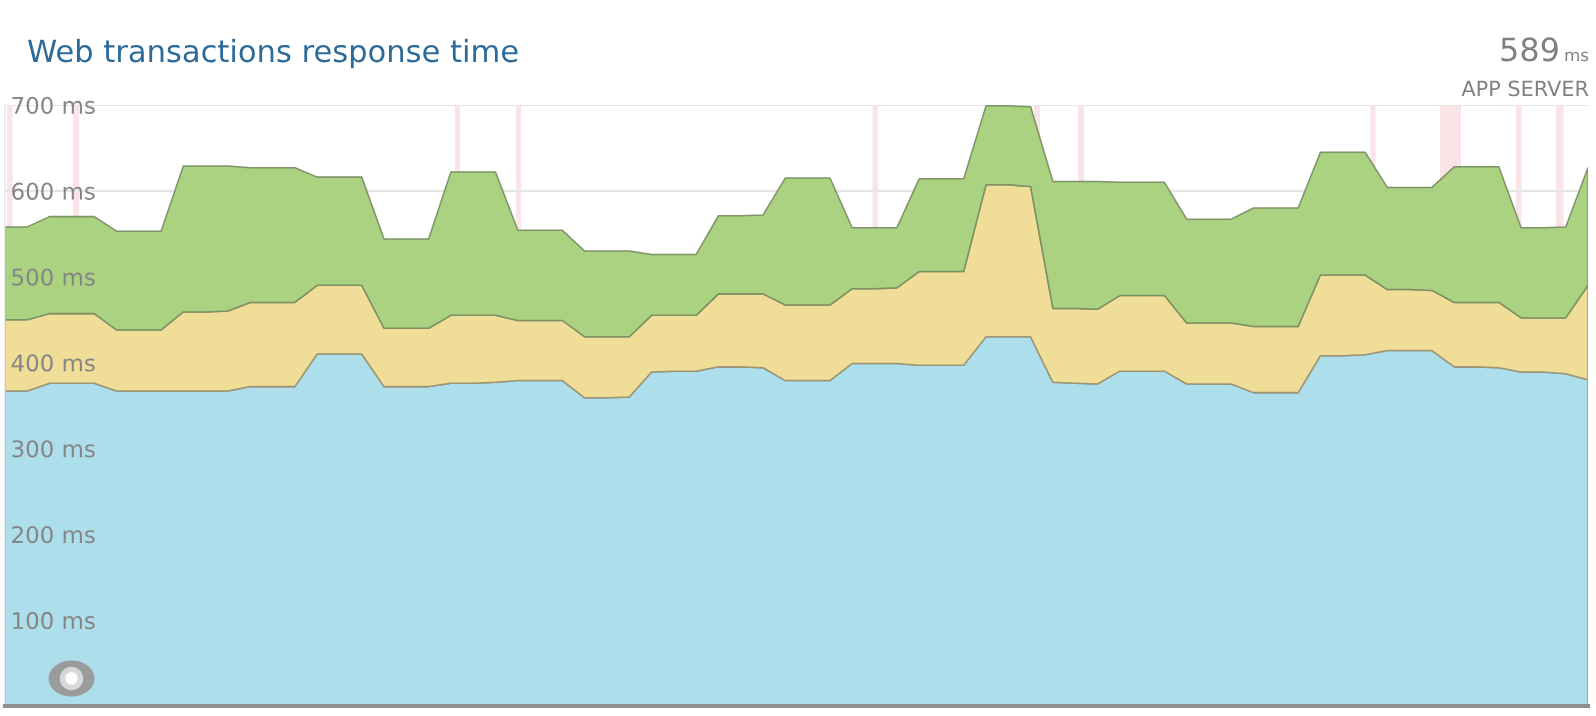 This screenshot has height=716, width=1596. I want to click on chart-title: Web transactions response time, so click(273, 53).